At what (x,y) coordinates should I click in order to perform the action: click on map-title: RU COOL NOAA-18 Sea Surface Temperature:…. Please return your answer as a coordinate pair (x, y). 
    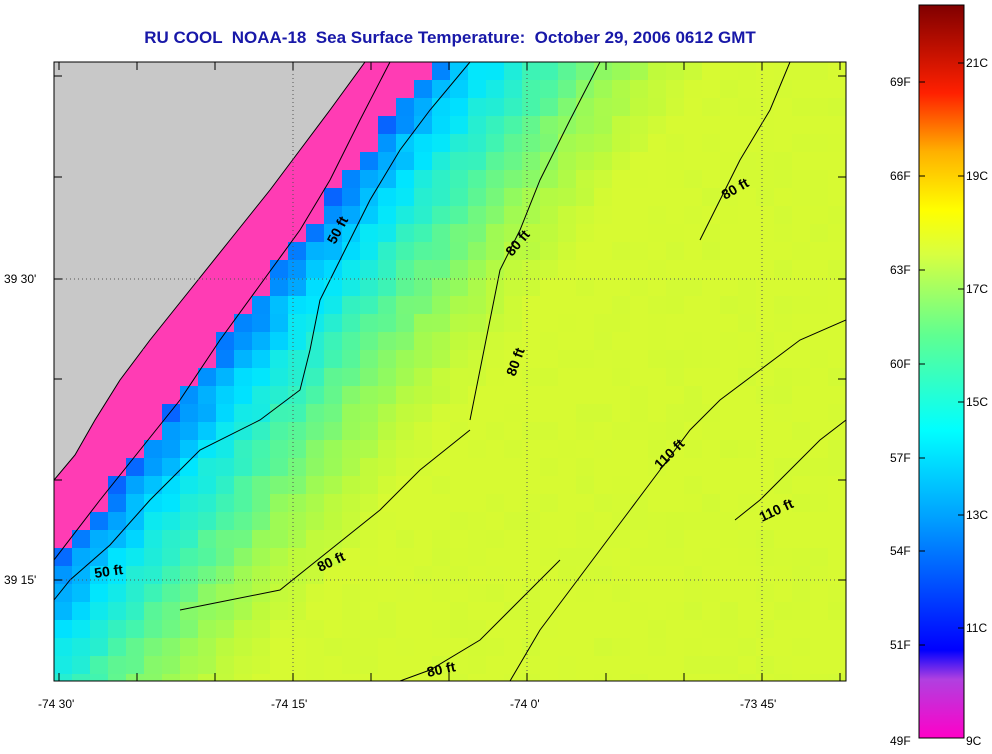
    Looking at the image, I should click on (450, 37).